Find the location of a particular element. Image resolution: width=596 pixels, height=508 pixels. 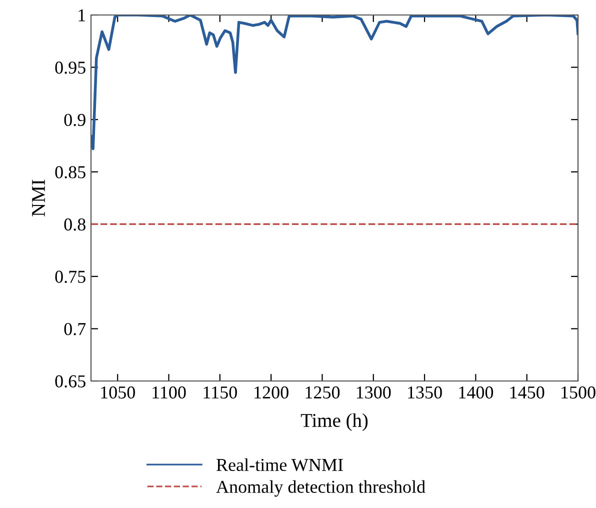

y-tick-label: 0.9 is located at coordinates (75, 120).